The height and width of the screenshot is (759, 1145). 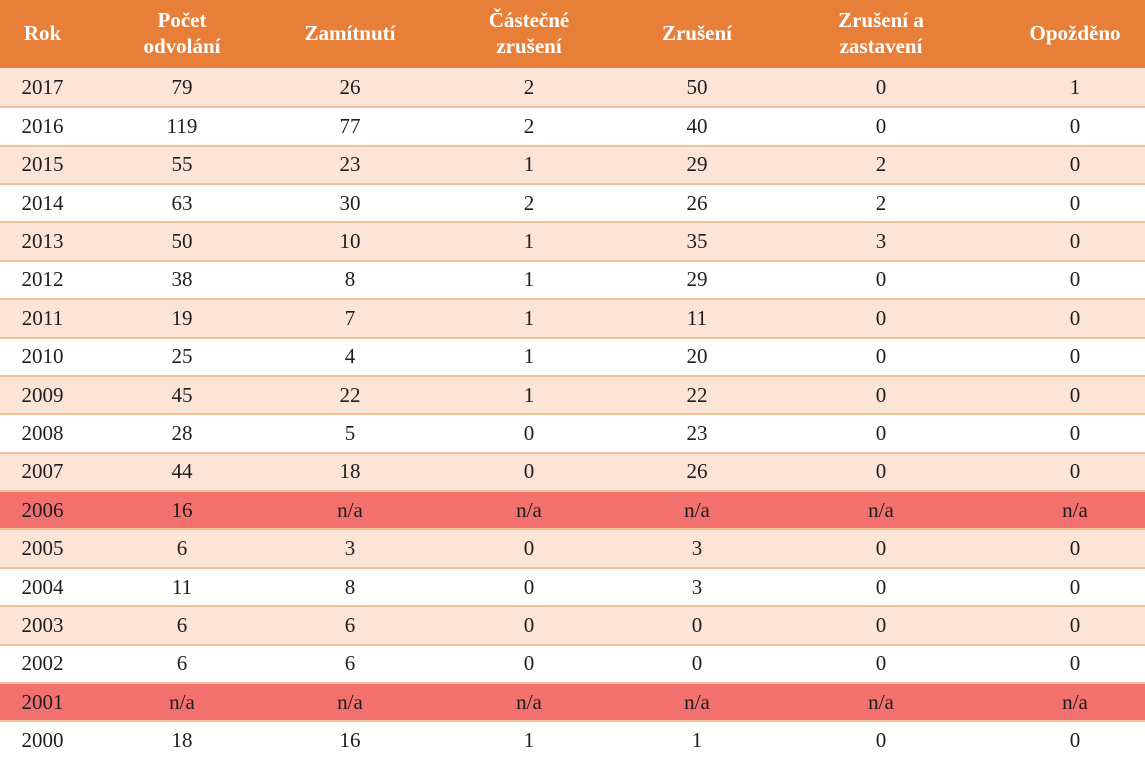 I want to click on value-cell: 40, so click(x=697, y=125).